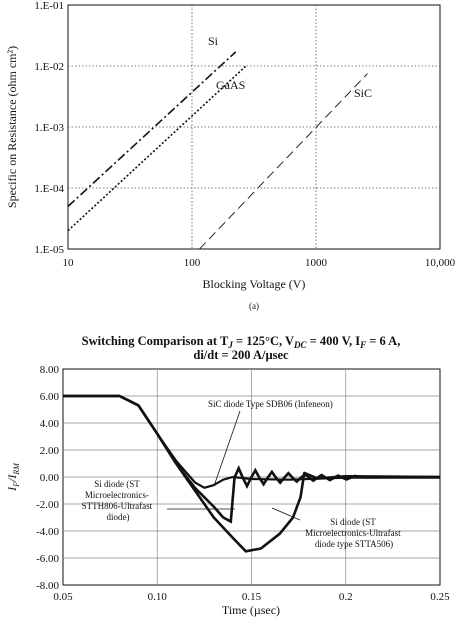 The height and width of the screenshot is (626, 463). What do you see at coordinates (192, 263) in the screenshot?
I see `chart-a-x-tick-label: 100` at bounding box center [192, 263].